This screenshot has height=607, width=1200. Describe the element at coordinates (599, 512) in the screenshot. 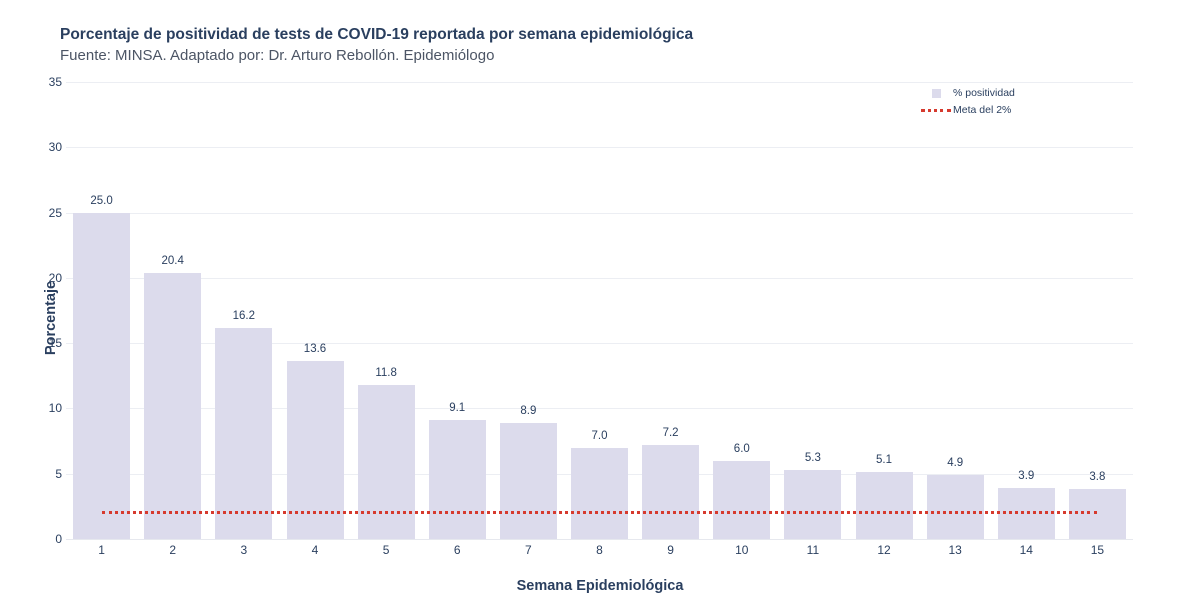

I see `meta-target-line` at that location.